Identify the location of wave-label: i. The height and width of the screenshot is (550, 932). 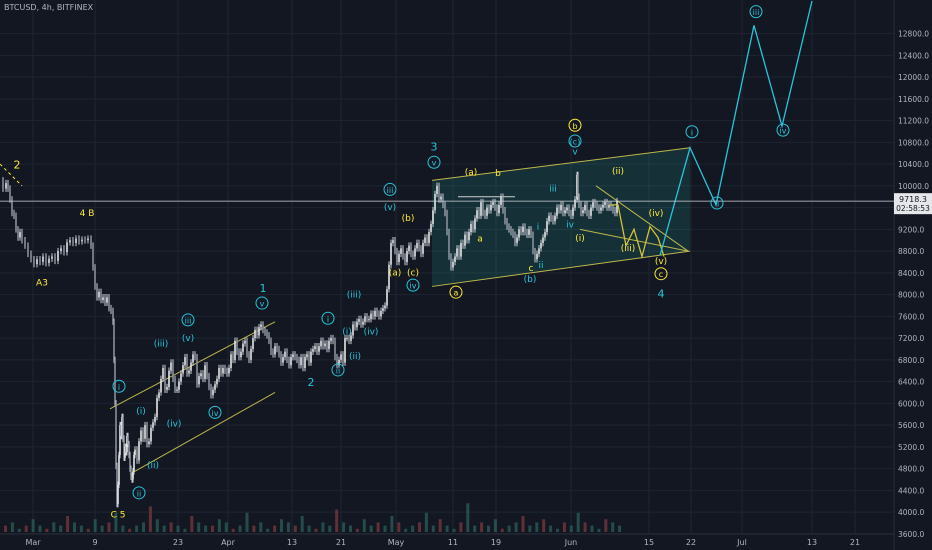
(328, 319).